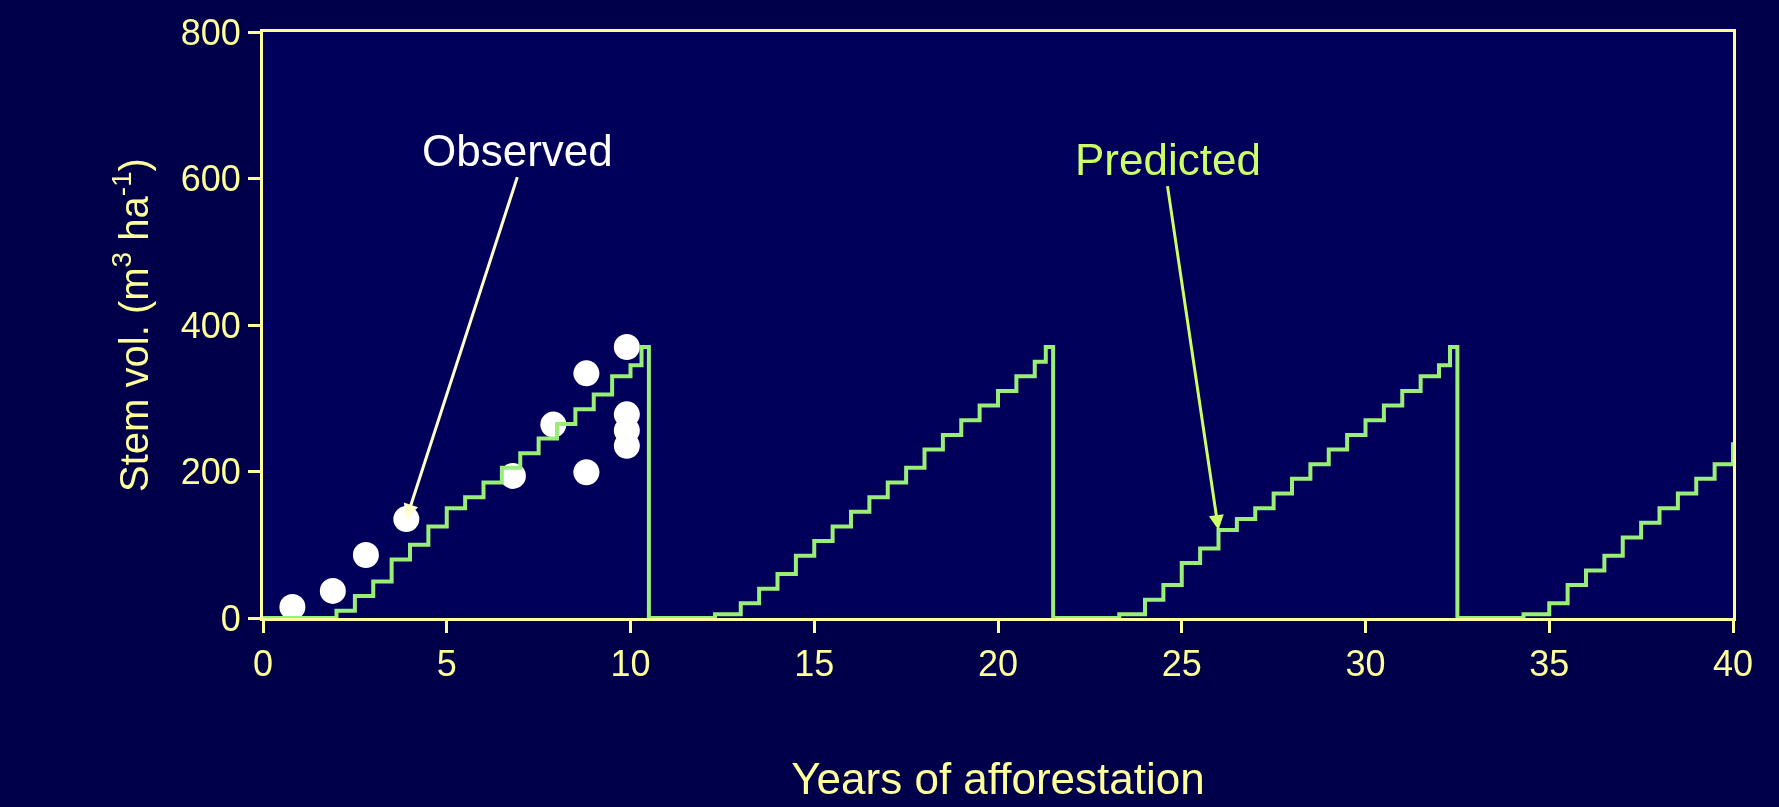  Describe the element at coordinates (1549, 664) in the screenshot. I see `x-tick-label: 35` at that location.